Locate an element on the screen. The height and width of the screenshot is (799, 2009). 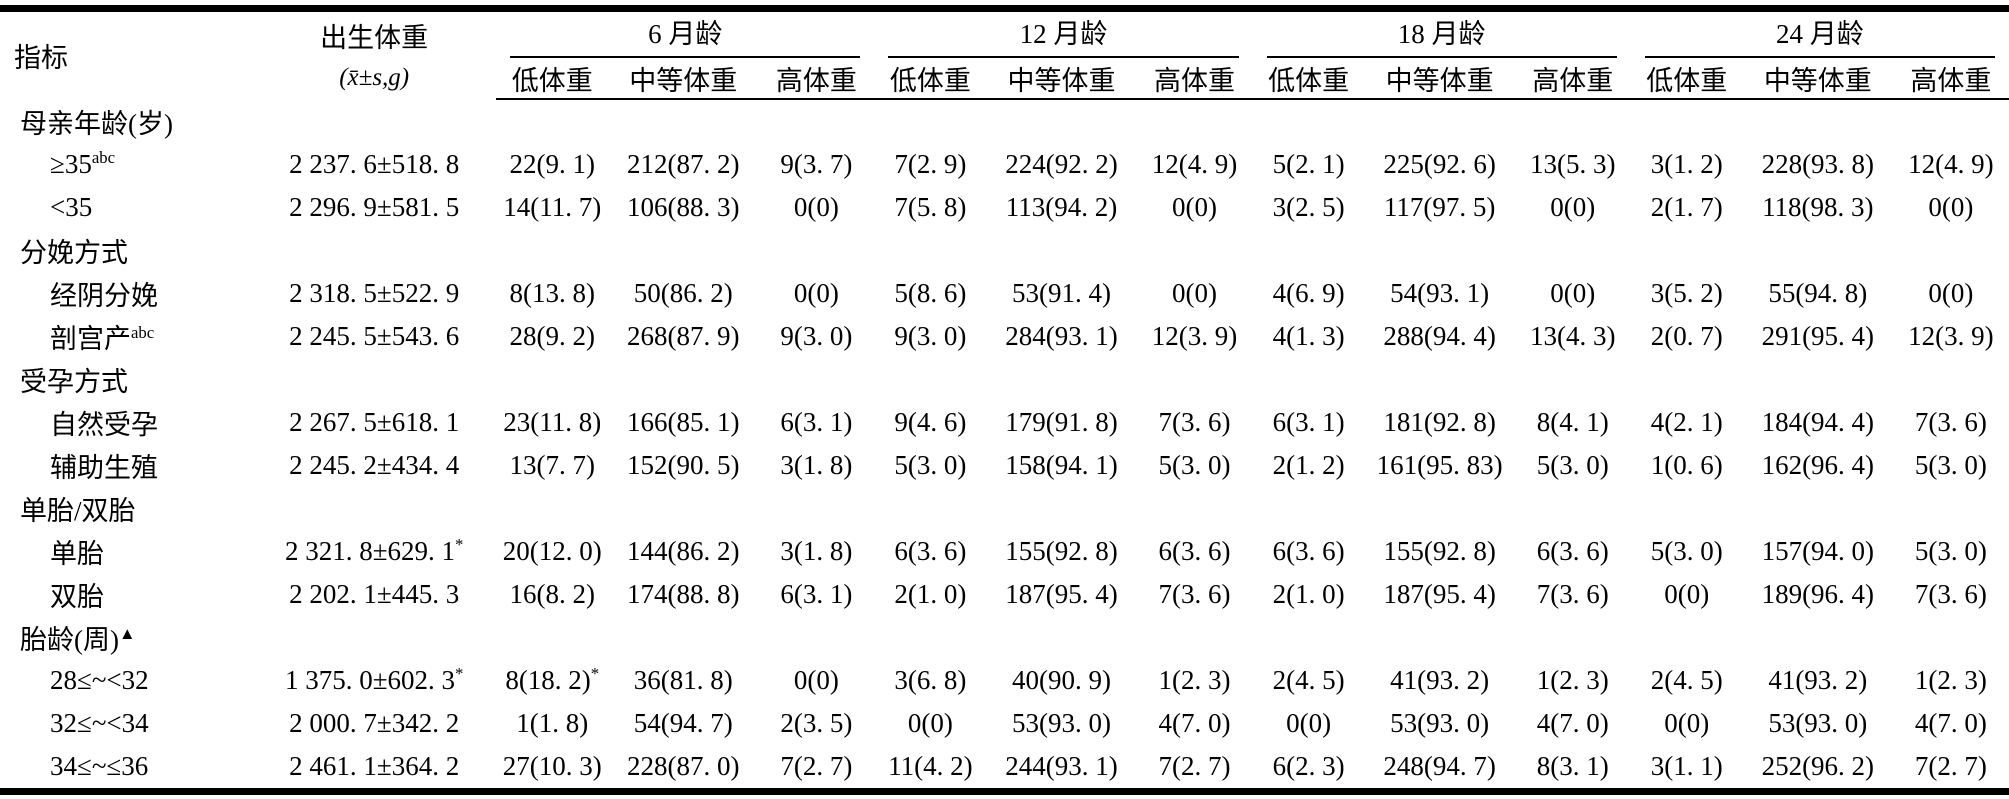
group-row: 受孕方式 is located at coordinates (1004, 379).